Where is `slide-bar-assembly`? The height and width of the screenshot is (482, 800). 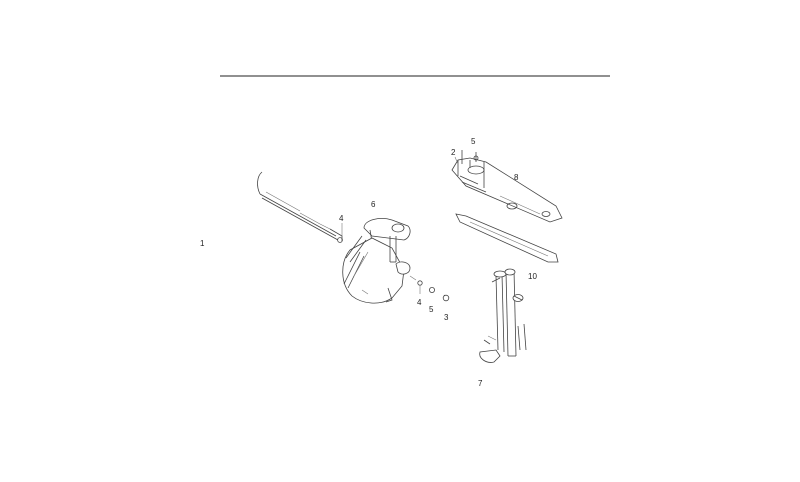 slide-bar-assembly is located at coordinates (503, 315).